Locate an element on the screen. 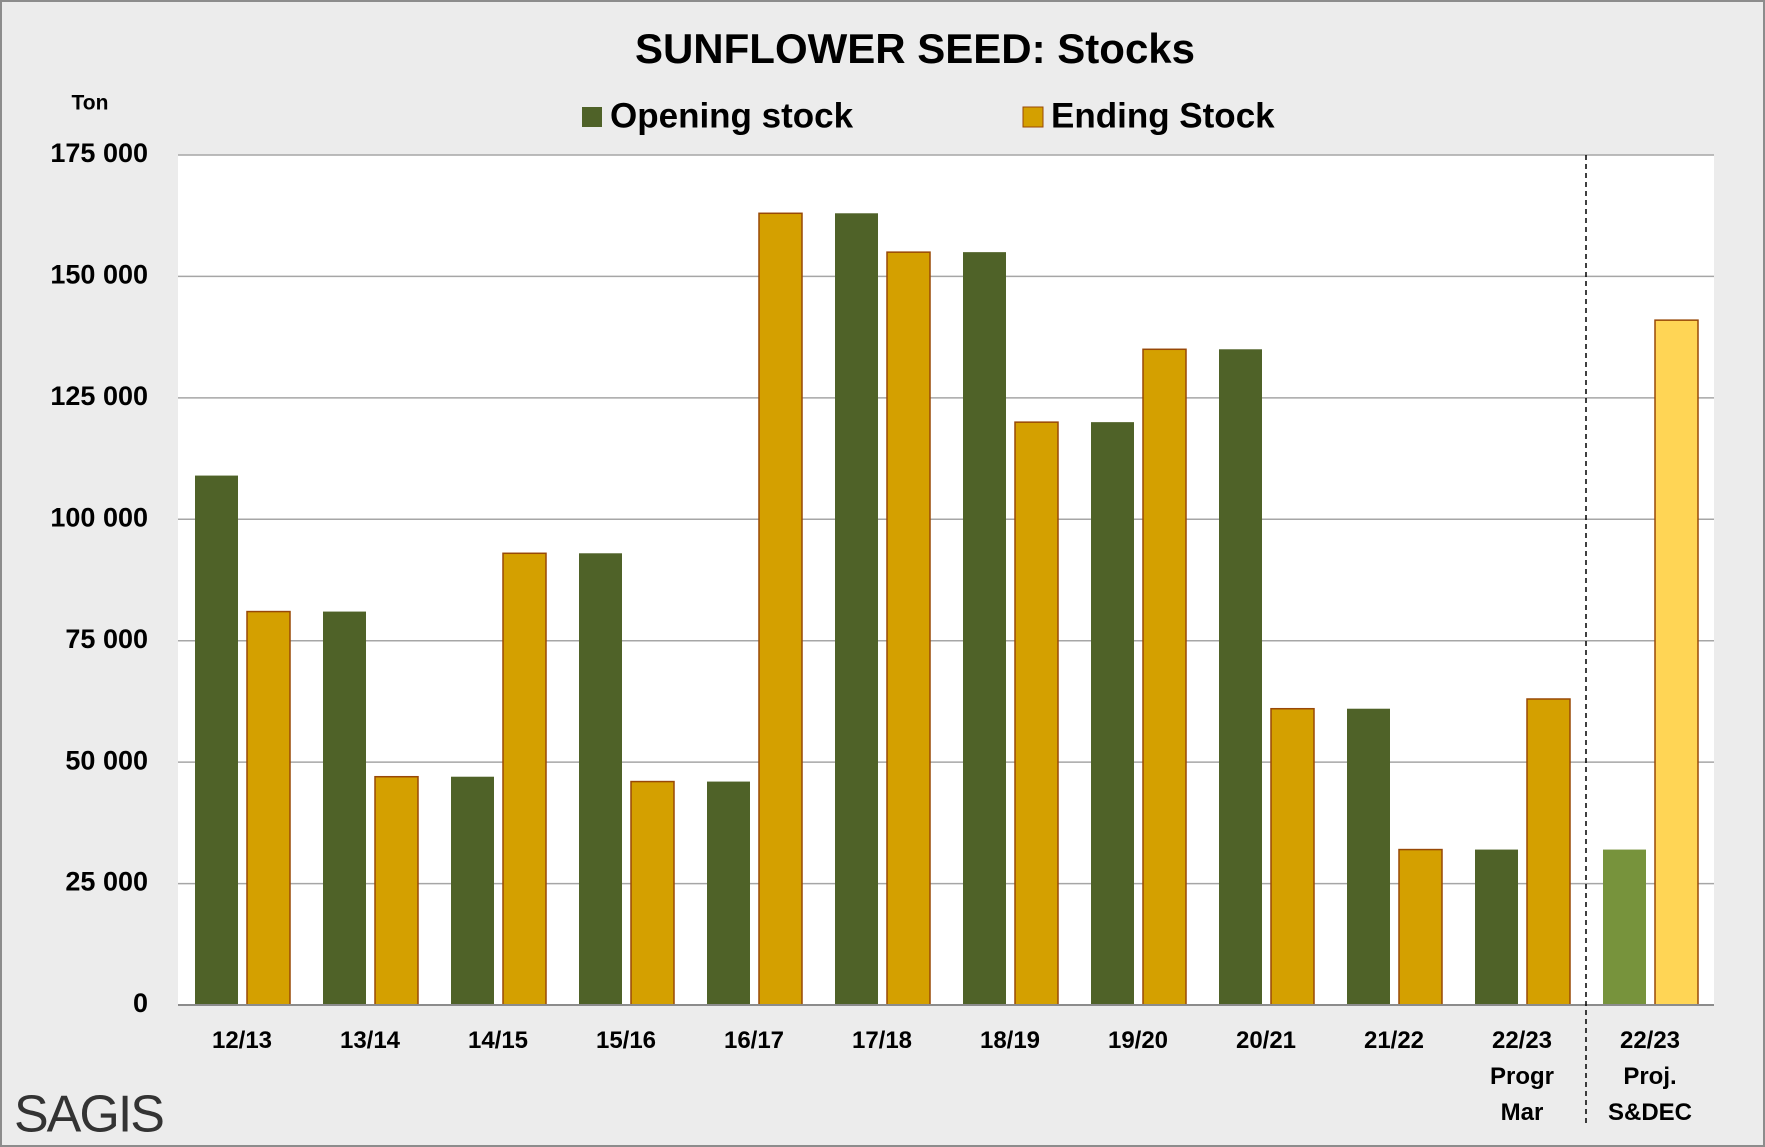 This screenshot has height=1147, width=1765. y-tick-label: 125 000 is located at coordinates (99, 396).